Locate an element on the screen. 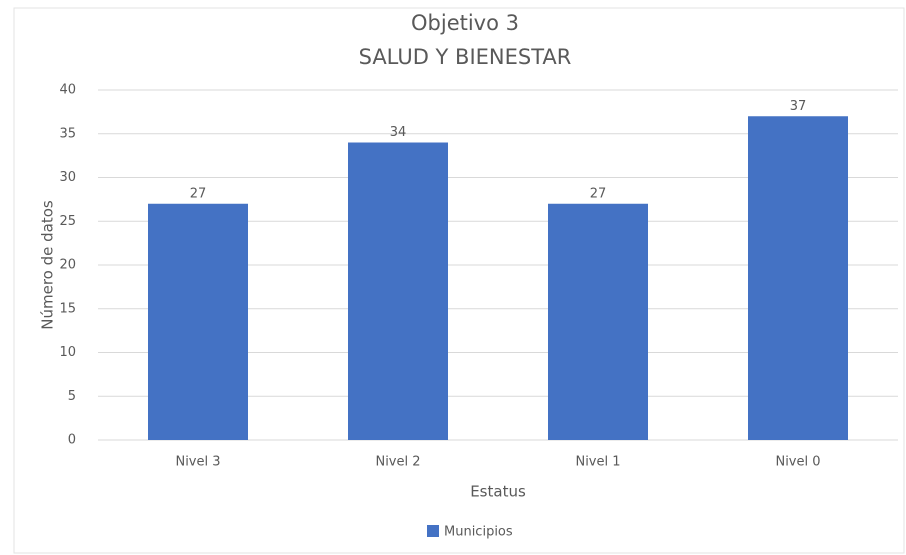 The image size is (906, 555). legend-swatch is located at coordinates (433, 531).